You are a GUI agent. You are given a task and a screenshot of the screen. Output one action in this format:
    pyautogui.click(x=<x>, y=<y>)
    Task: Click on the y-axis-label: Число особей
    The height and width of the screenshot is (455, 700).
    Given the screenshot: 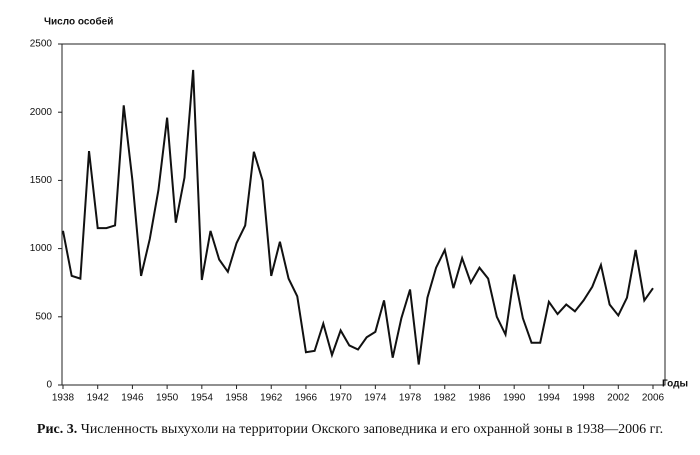 What is the action you would take?
    pyautogui.click(x=78, y=22)
    